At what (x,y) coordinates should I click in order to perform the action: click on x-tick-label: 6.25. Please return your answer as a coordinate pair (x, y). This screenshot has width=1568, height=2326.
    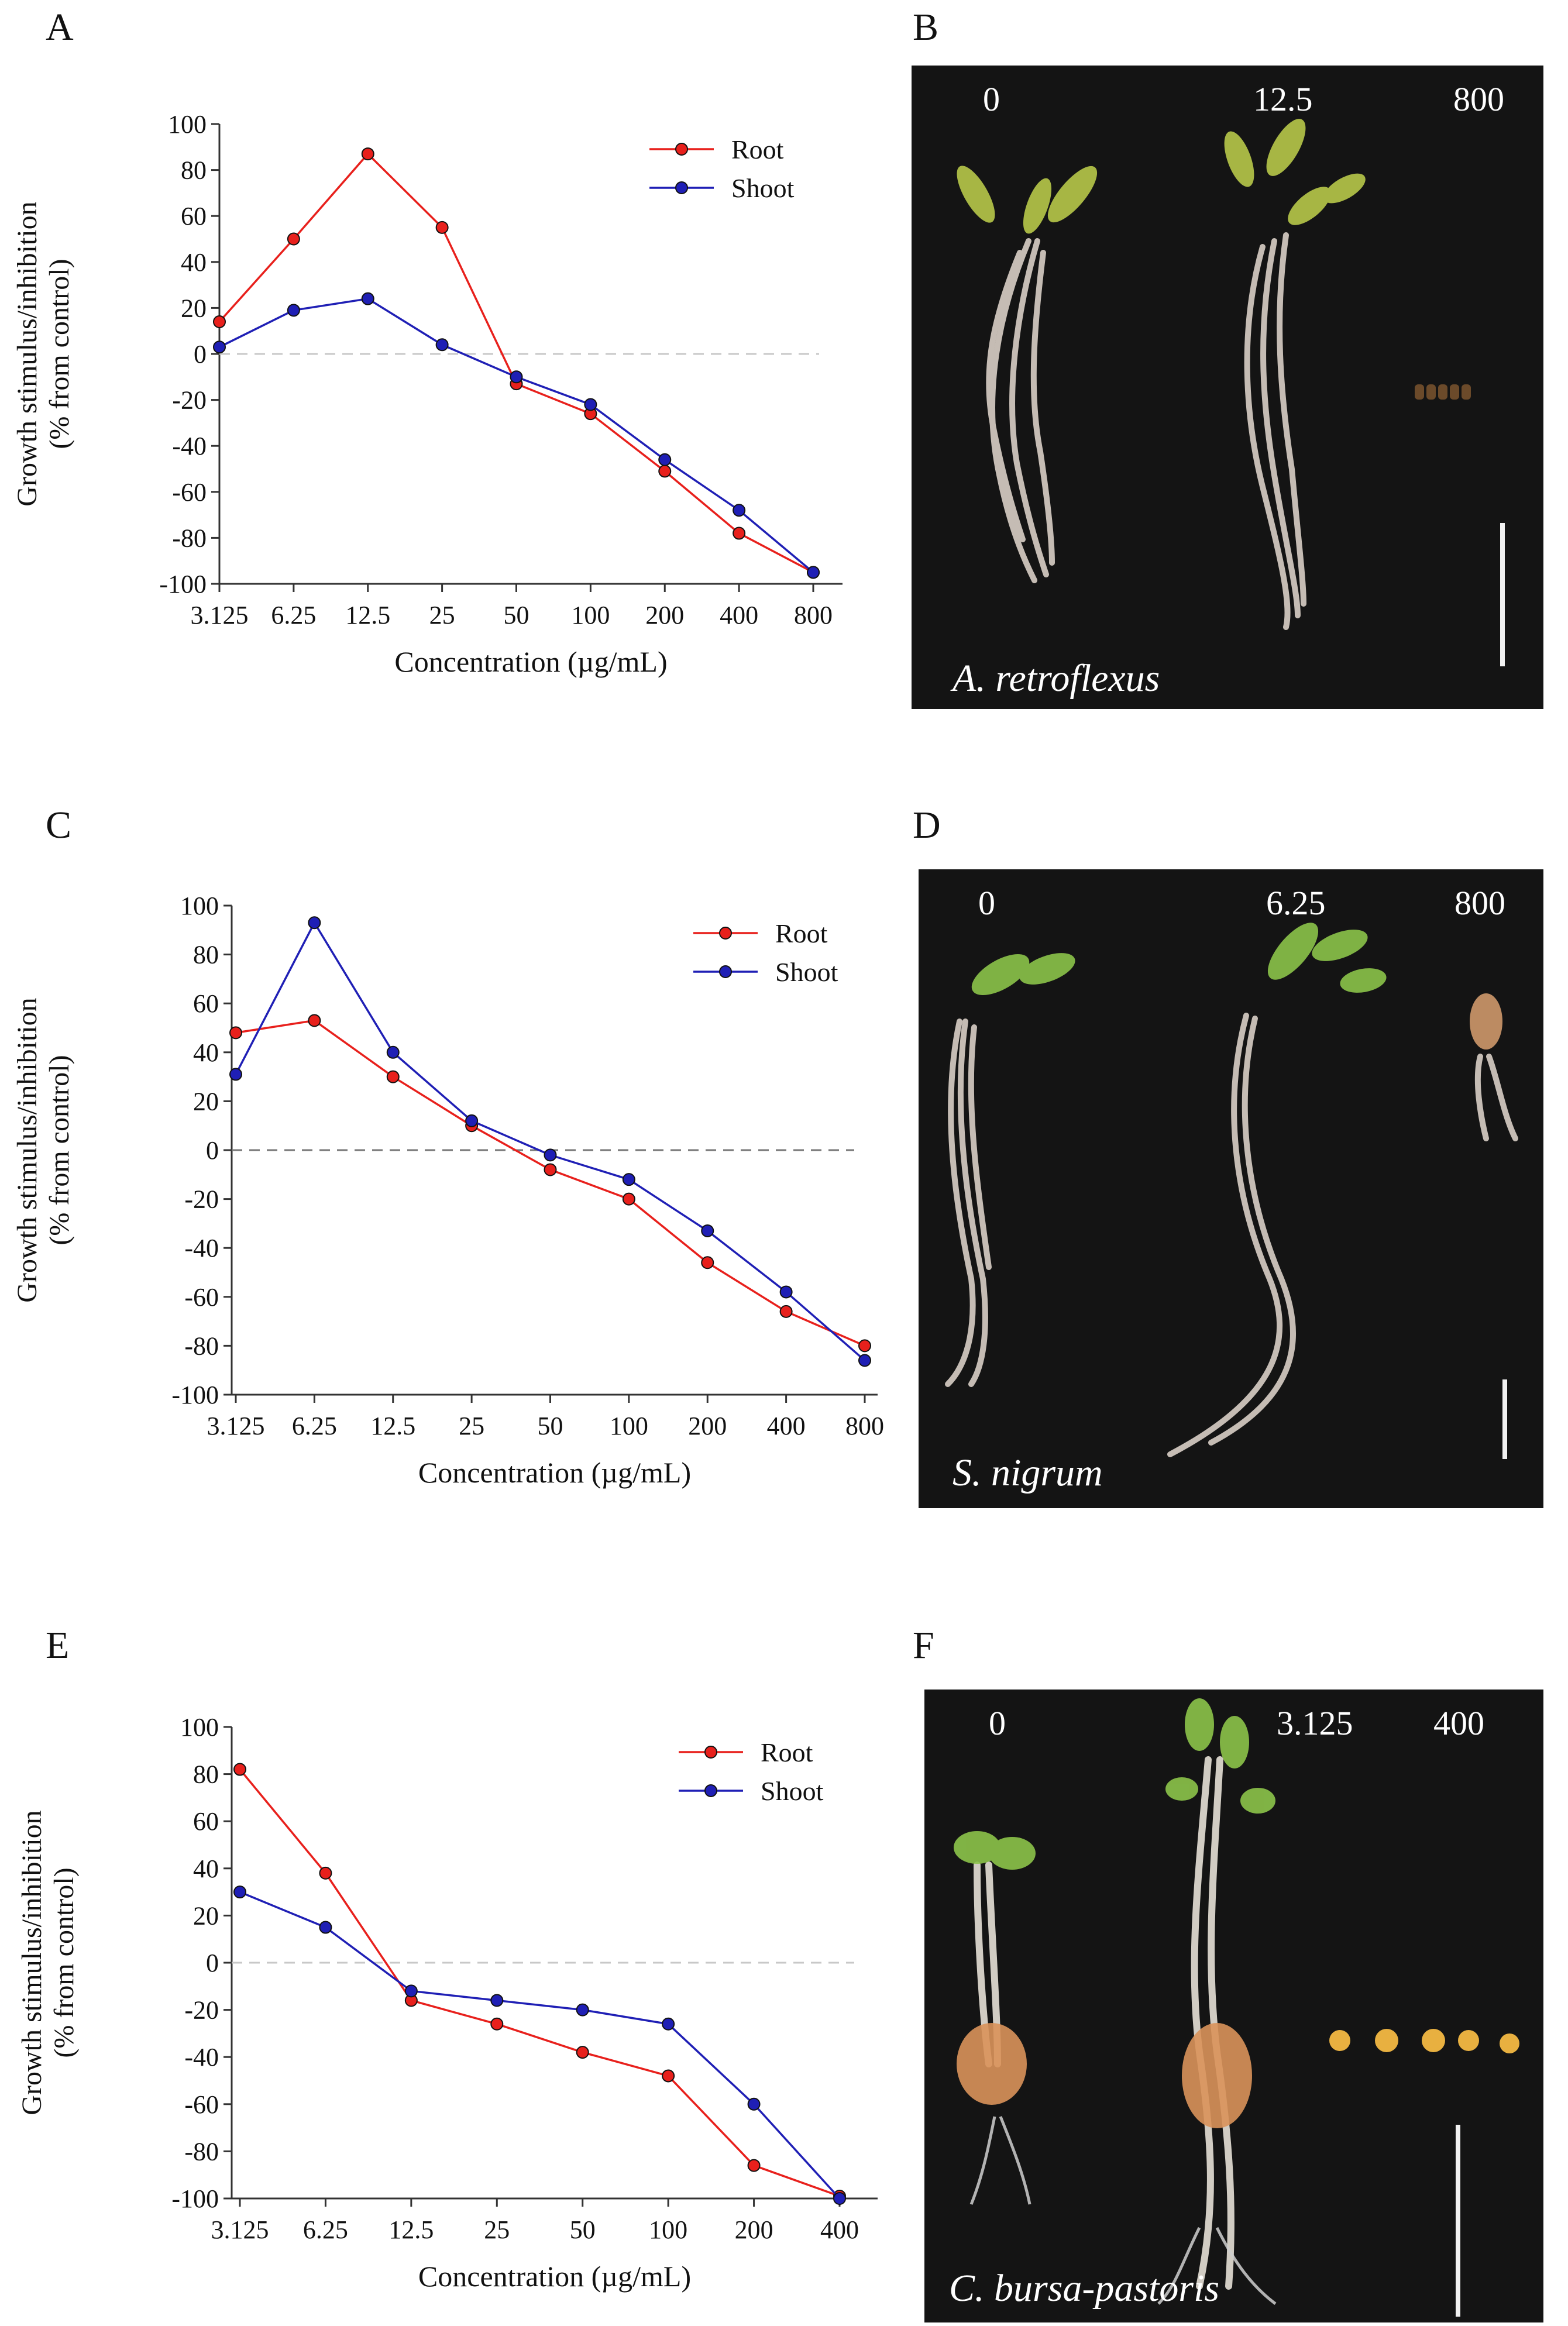
    Looking at the image, I should click on (314, 1426).